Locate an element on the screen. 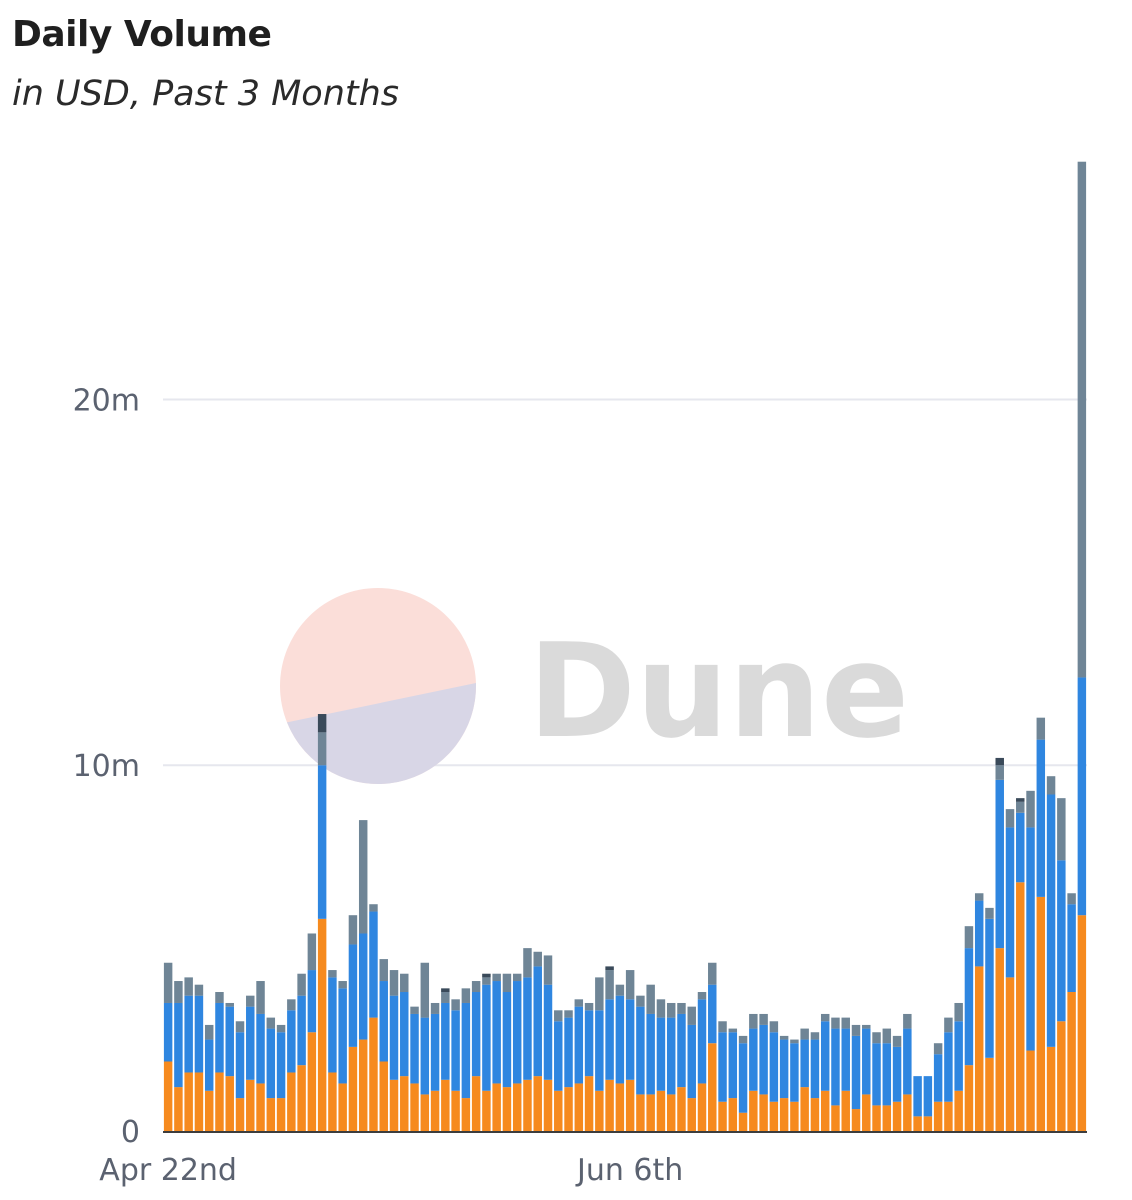  dune-logo-lower-half is located at coordinates (381, 733).